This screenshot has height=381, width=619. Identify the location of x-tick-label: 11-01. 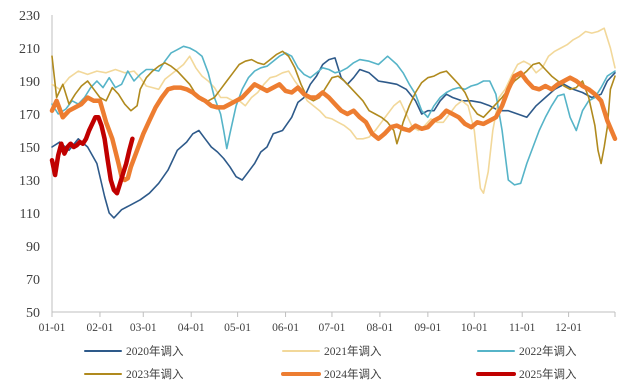
(522, 328).